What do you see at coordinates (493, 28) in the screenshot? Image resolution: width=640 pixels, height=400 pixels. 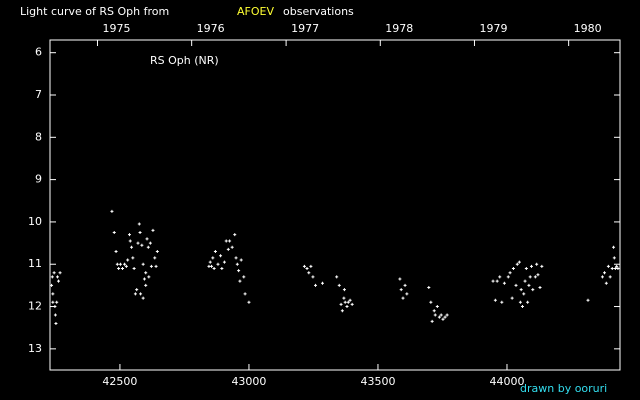 I see `x2-tick-label: 1979` at bounding box center [493, 28].